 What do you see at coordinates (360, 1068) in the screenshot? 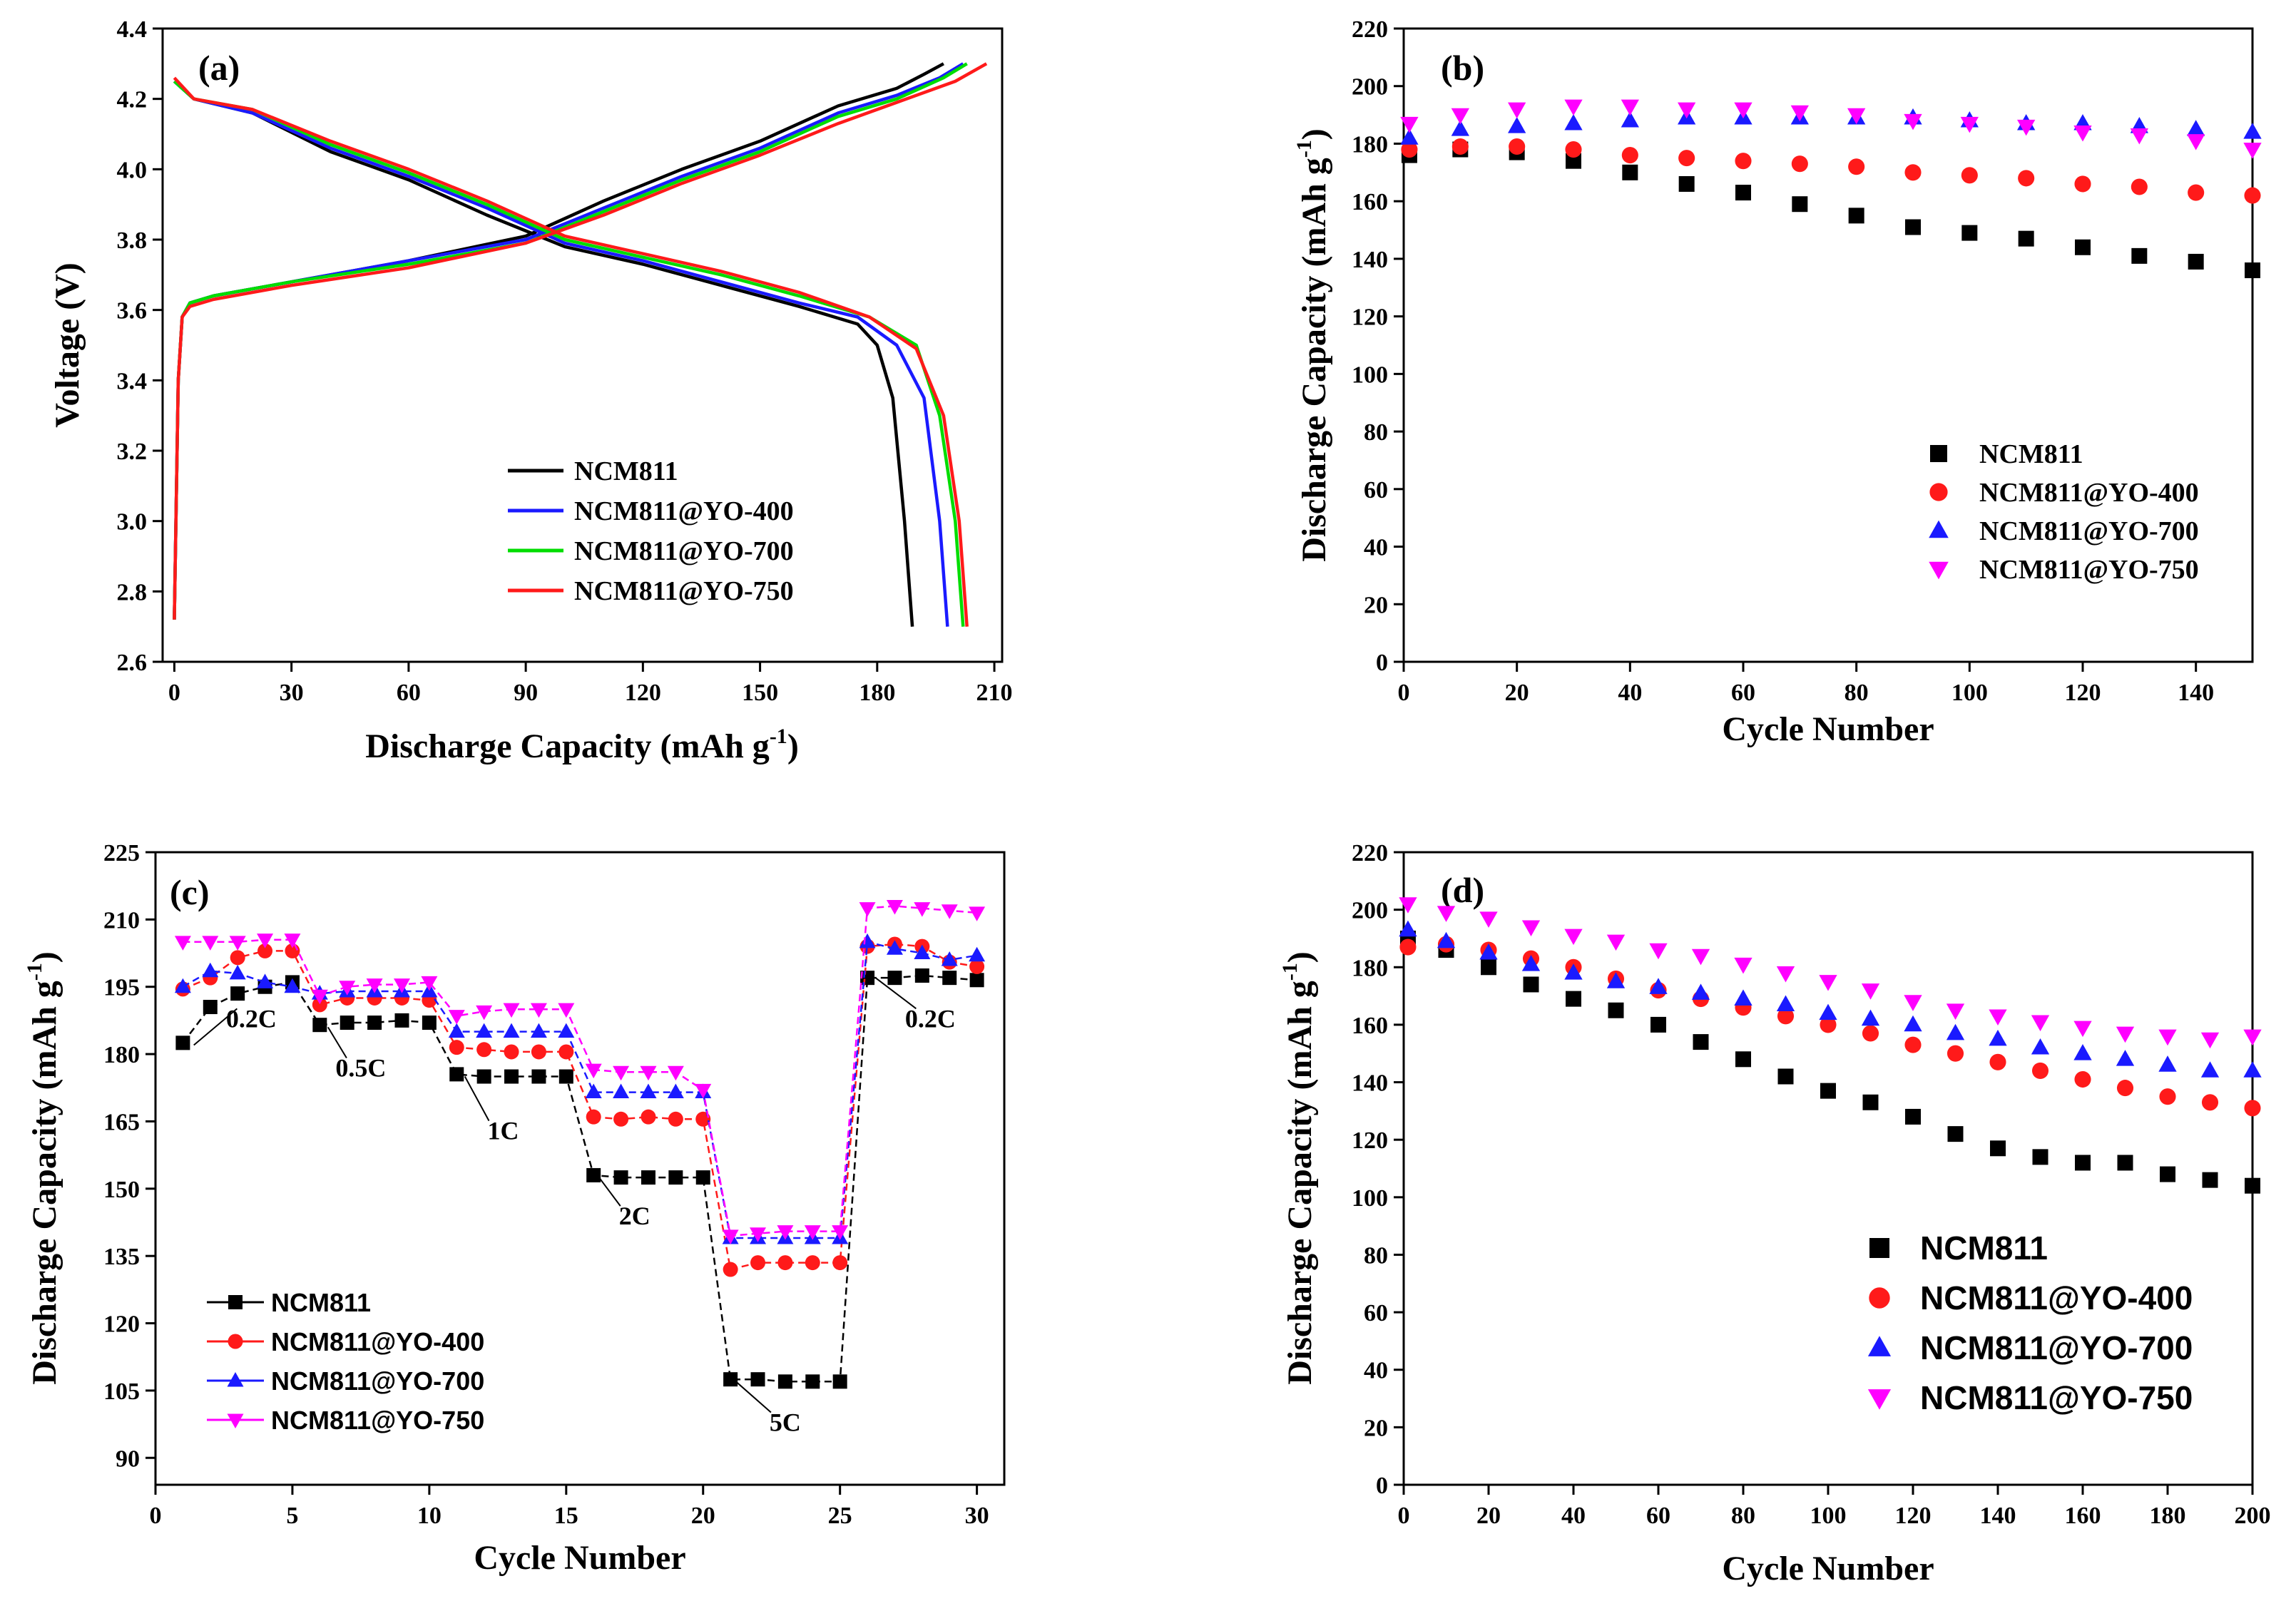
I see `c-rate-label-1: 0.5C` at bounding box center [360, 1068].